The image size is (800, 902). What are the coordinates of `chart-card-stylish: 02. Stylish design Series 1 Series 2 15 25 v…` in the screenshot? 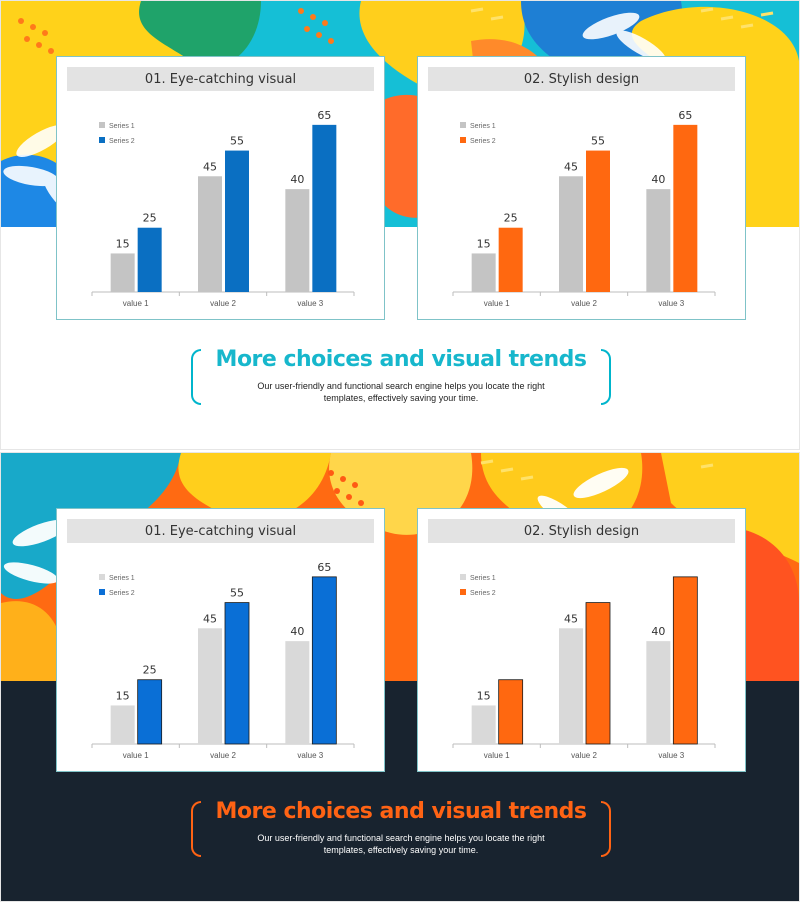 It's located at (581, 188).